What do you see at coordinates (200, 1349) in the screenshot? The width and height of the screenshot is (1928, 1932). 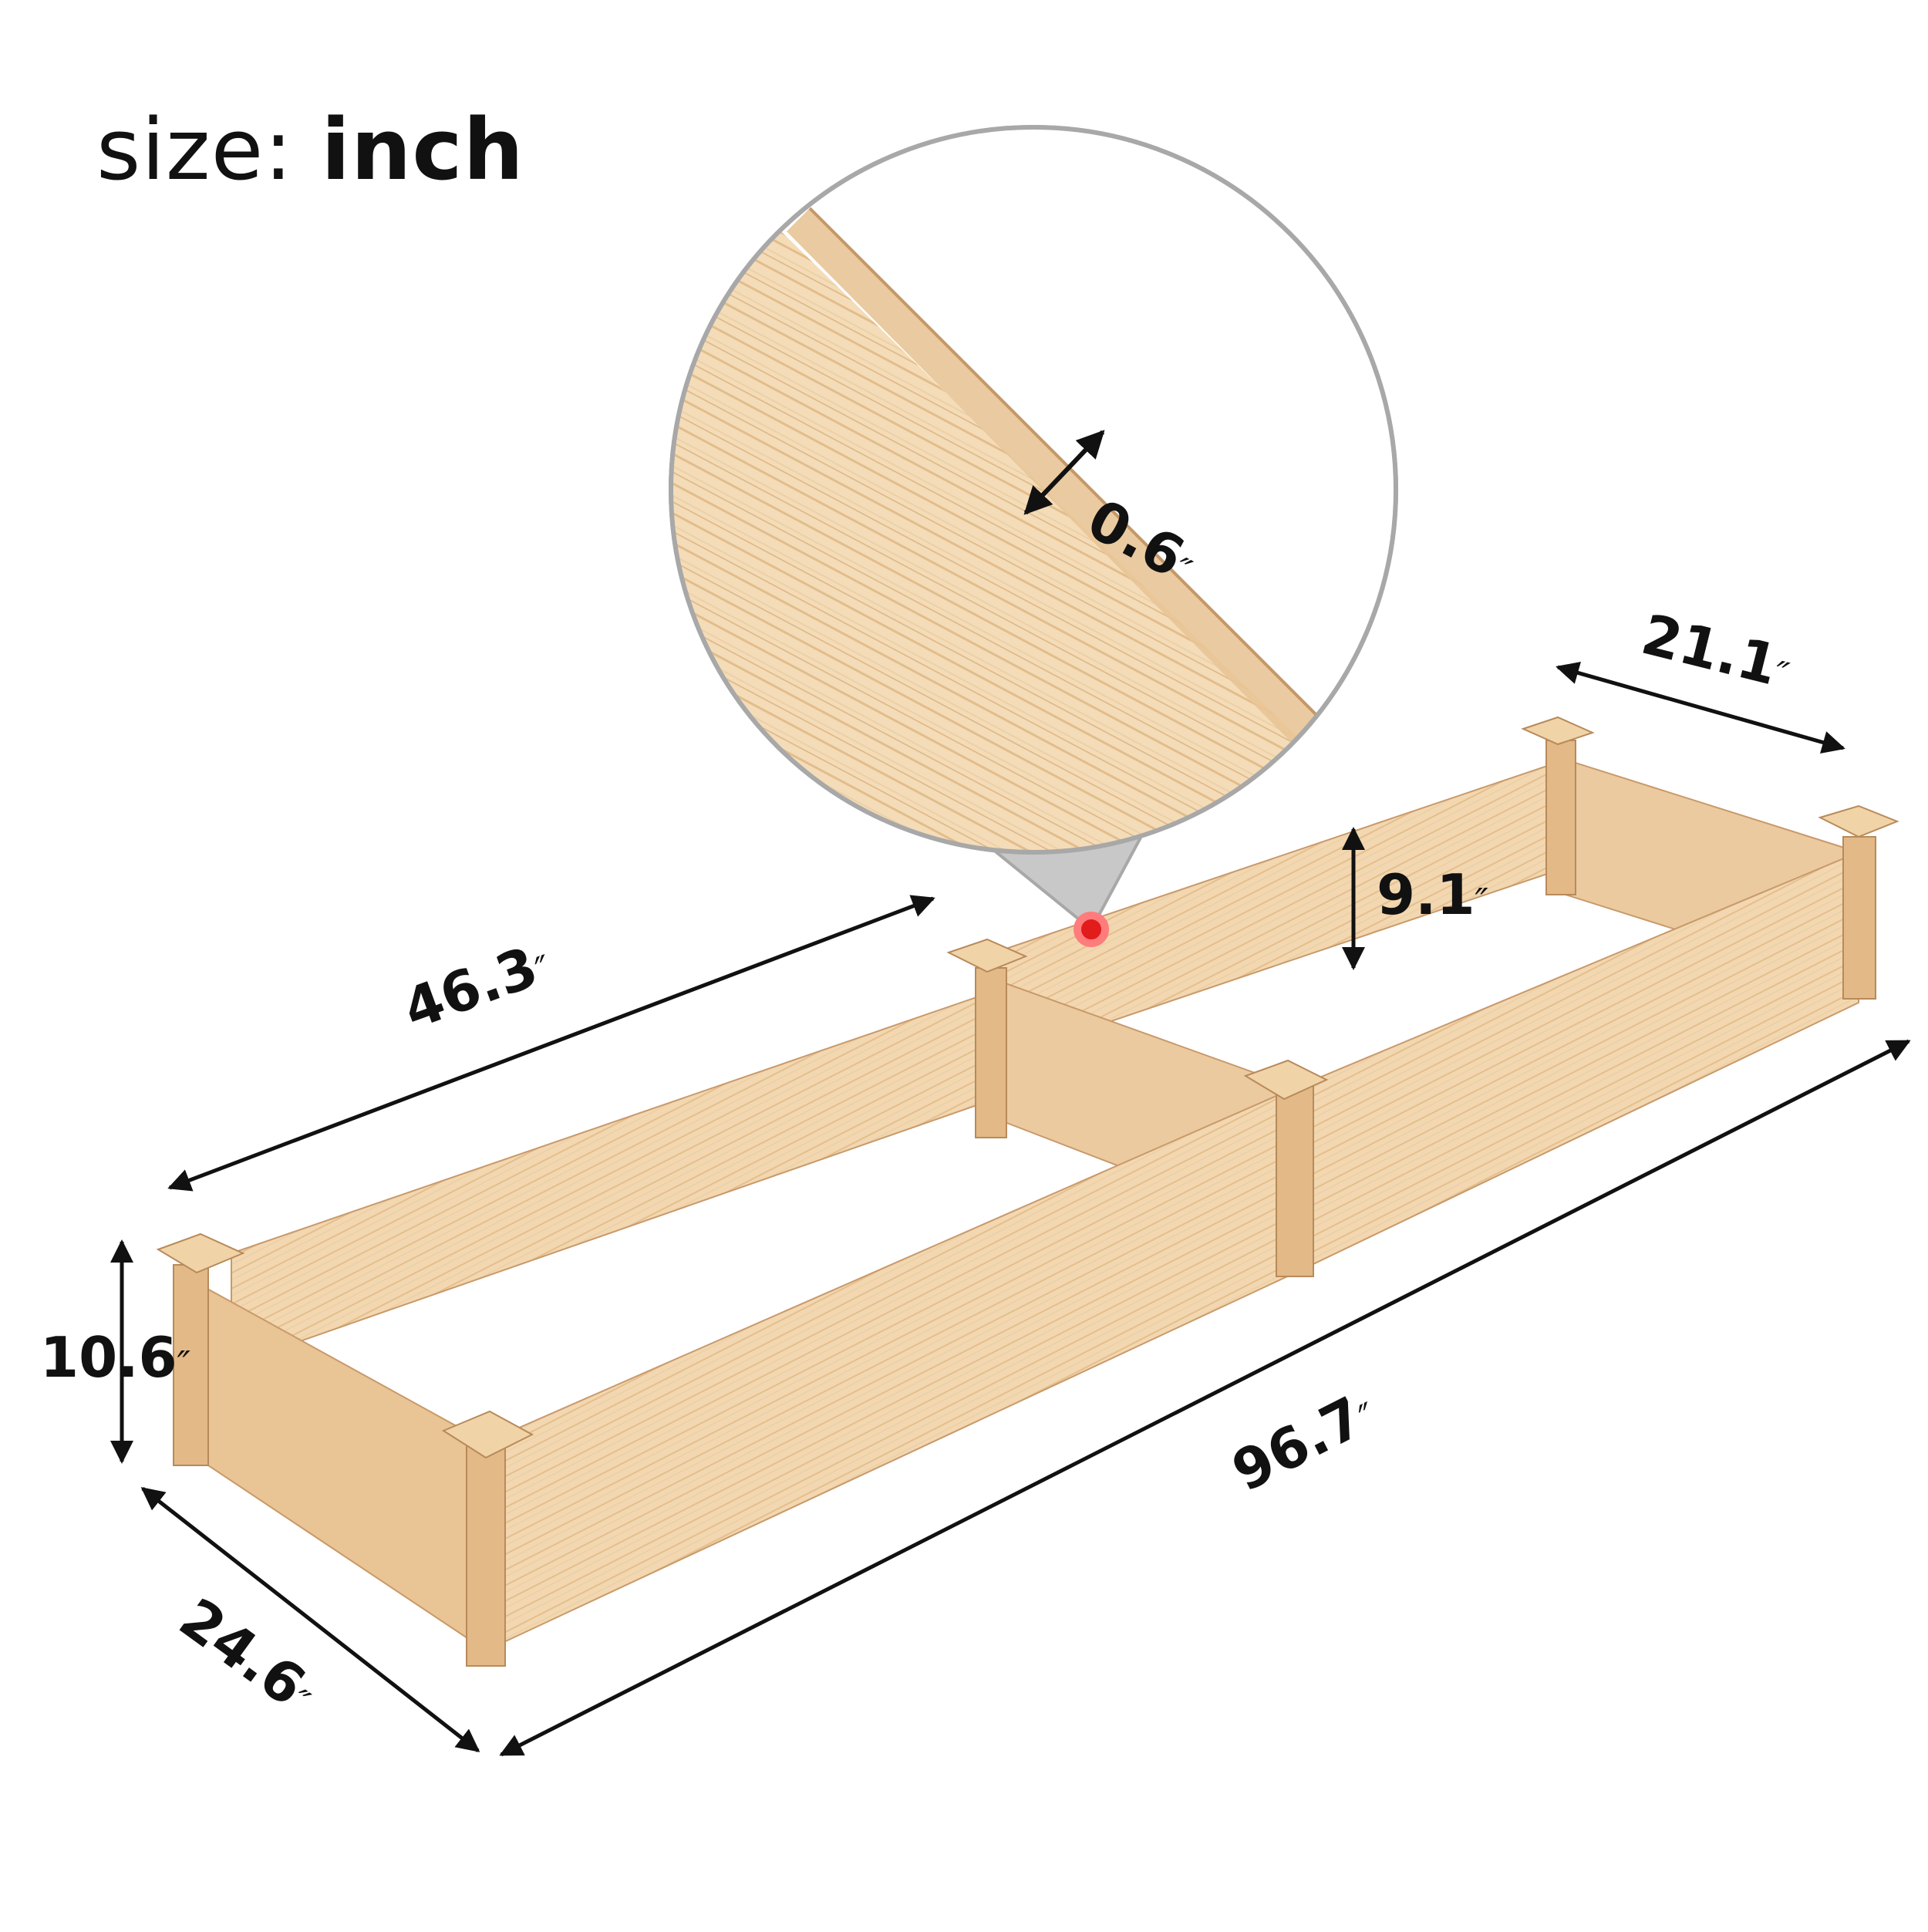 I see `corner-post-back-left` at bounding box center [200, 1349].